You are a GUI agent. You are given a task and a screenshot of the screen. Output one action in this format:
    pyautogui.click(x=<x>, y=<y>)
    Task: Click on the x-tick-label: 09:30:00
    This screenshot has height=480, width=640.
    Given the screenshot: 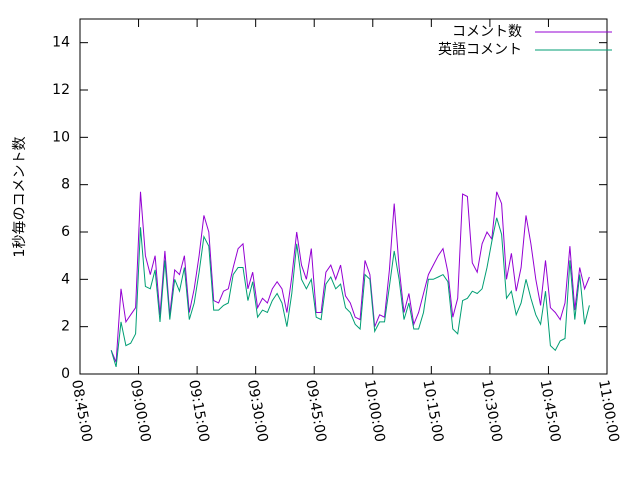 What is the action you would take?
    pyautogui.click(x=257, y=411)
    